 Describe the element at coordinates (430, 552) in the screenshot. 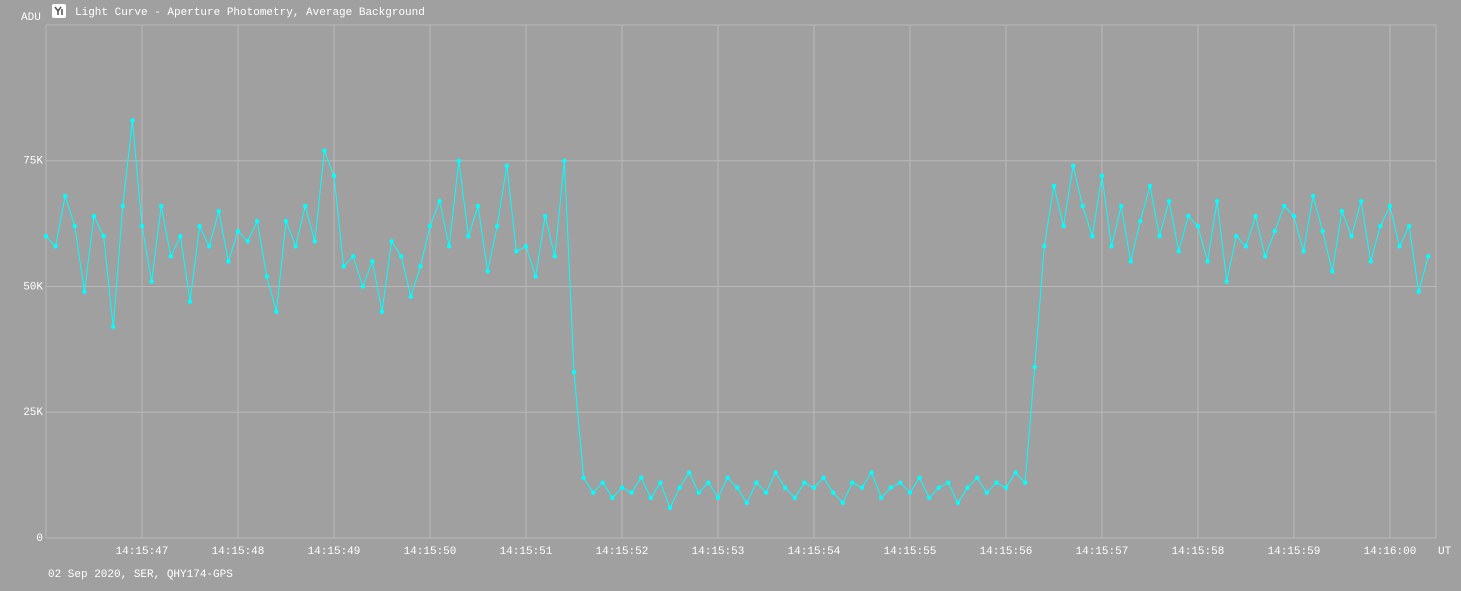

I see `x-tick-label: 14:15:50` at that location.